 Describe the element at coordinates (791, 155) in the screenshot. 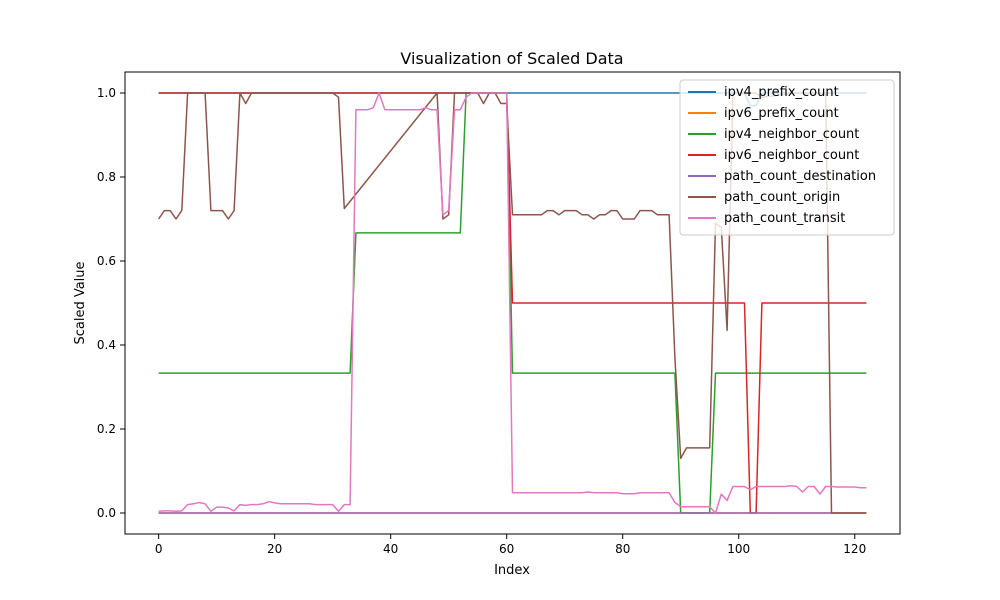

I see `legend-label: ipv6_neighbor_count` at that location.